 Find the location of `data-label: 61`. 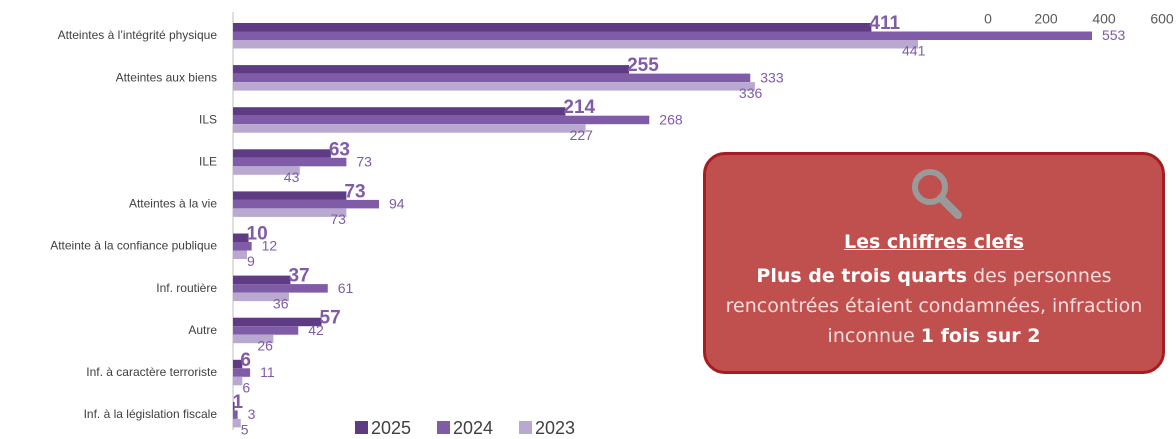

data-label: 61 is located at coordinates (346, 288).